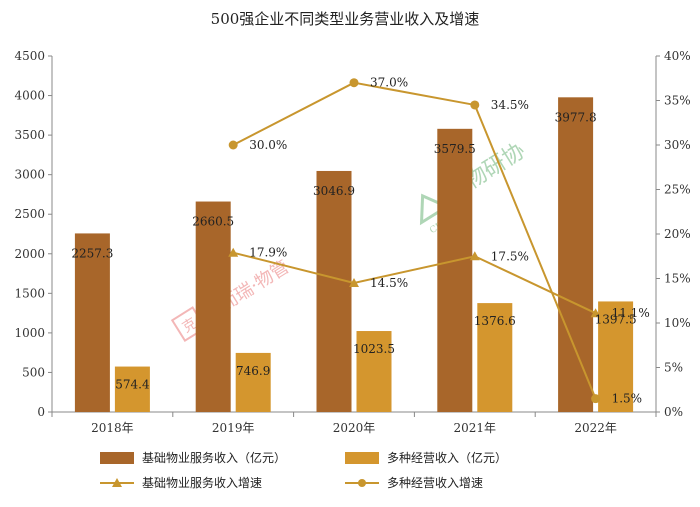 This screenshot has height=507, width=700. What do you see at coordinates (374, 349) in the screenshot?
I see `label-diversified: 1023.5` at bounding box center [374, 349].